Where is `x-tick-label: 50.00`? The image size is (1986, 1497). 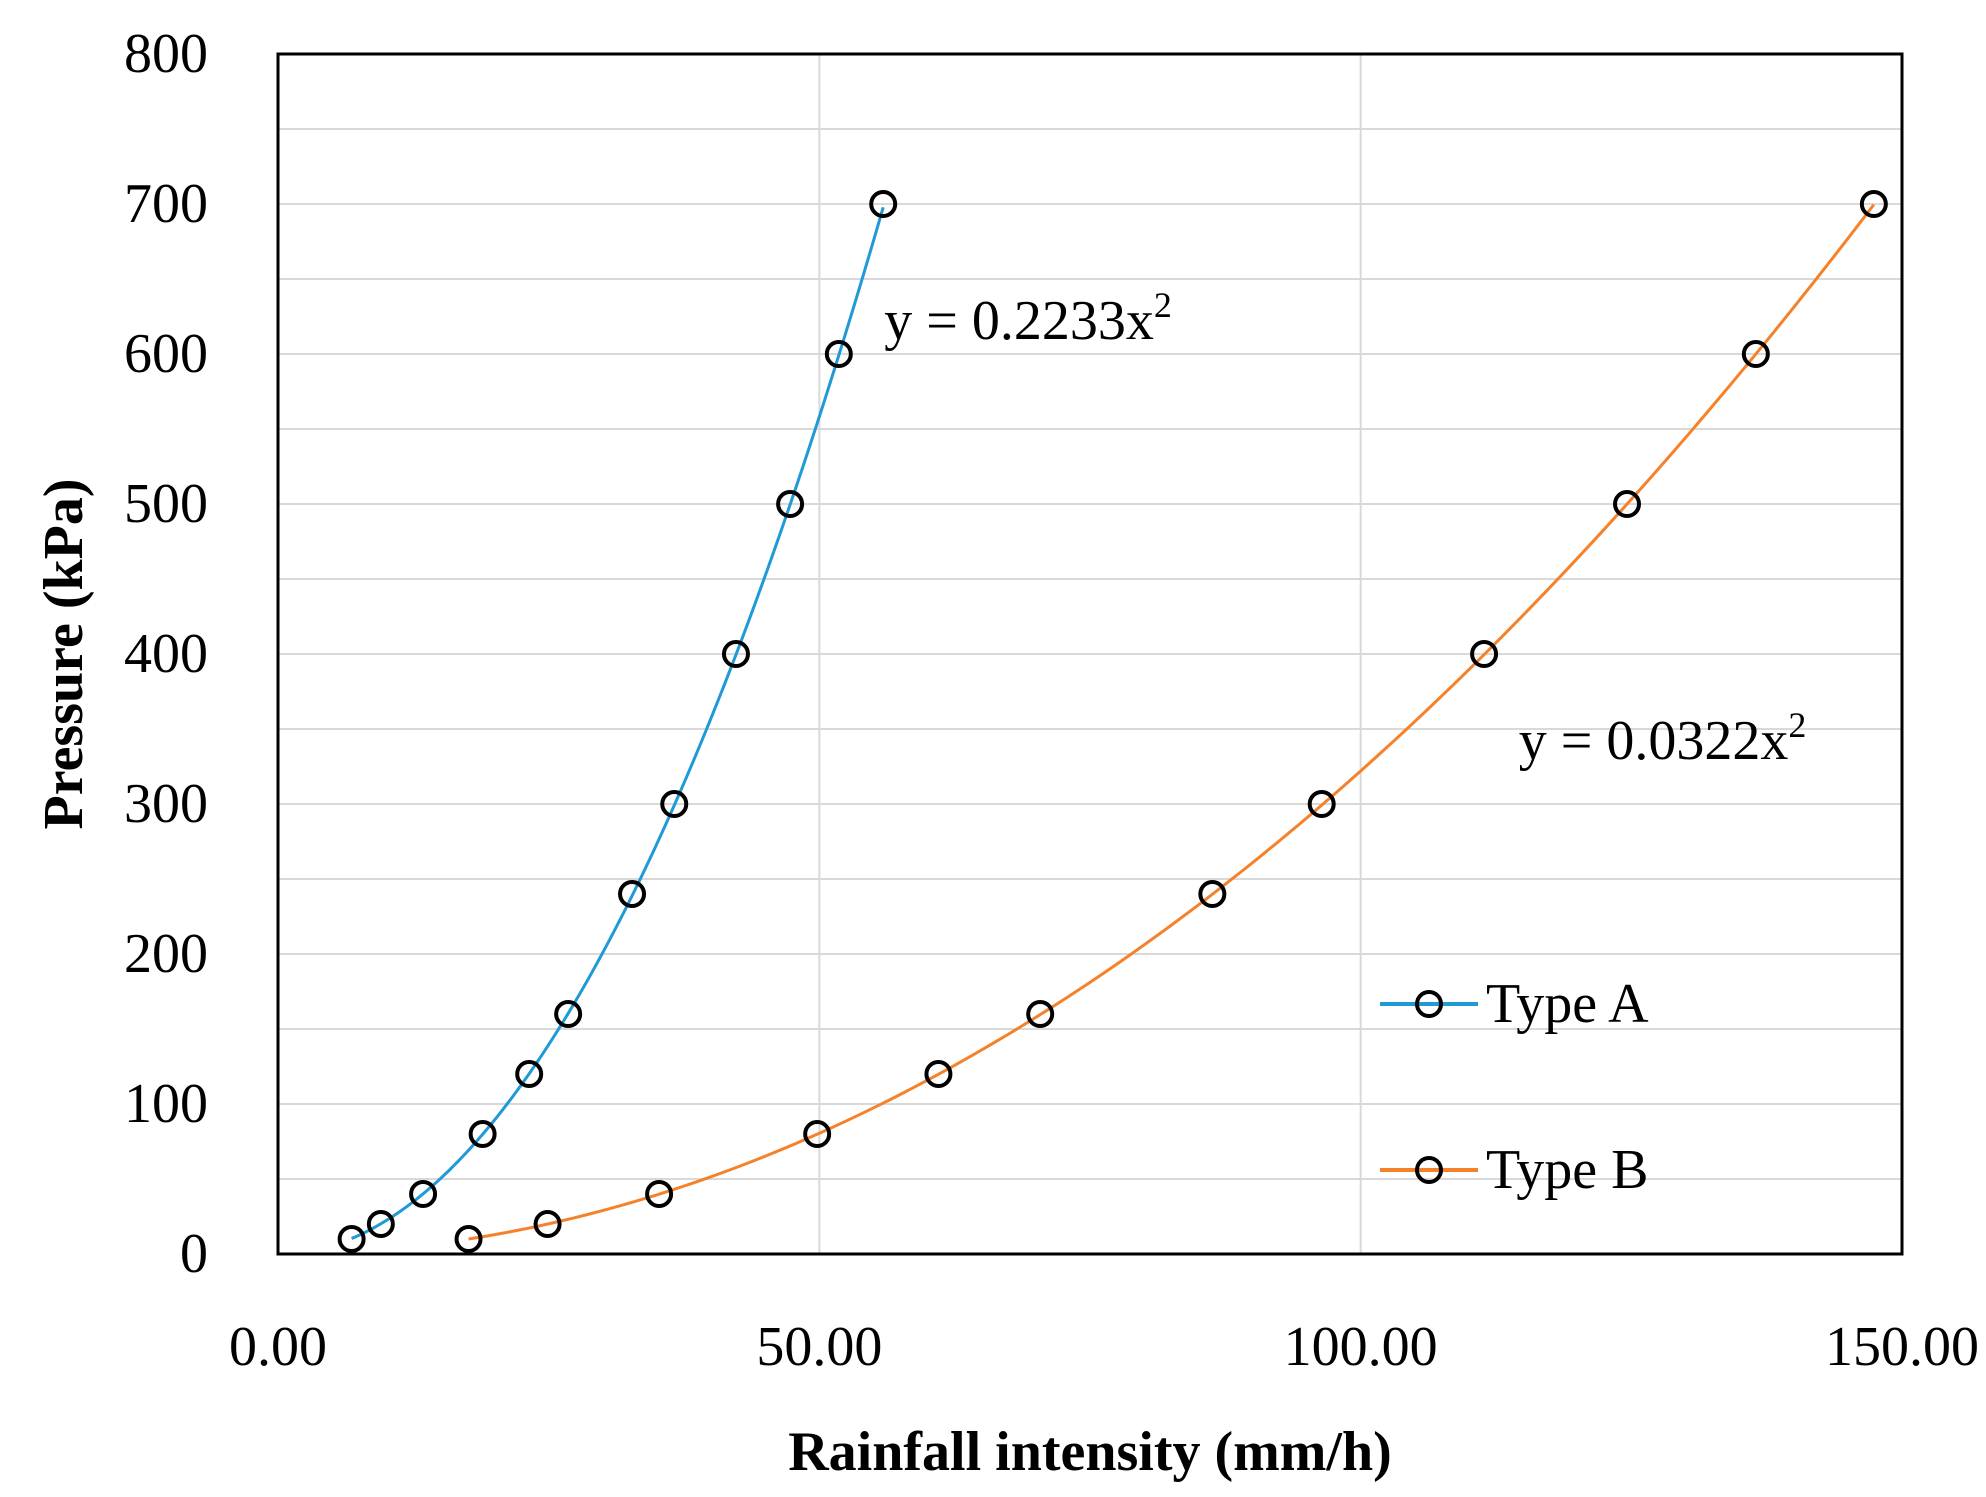
x-tick-label: 50.00 is located at coordinates (819, 1347).